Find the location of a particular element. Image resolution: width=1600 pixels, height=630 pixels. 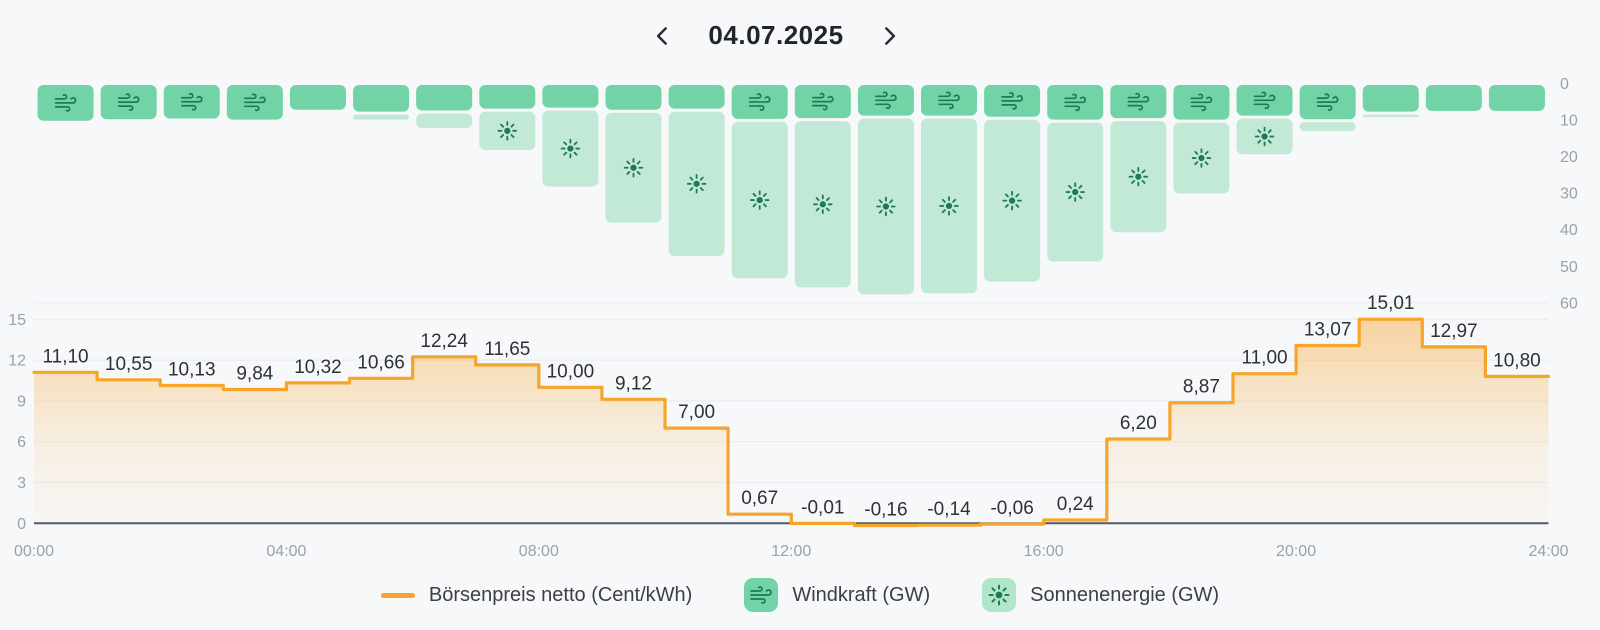

price-axis-tick: 15 is located at coordinates (17, 320).